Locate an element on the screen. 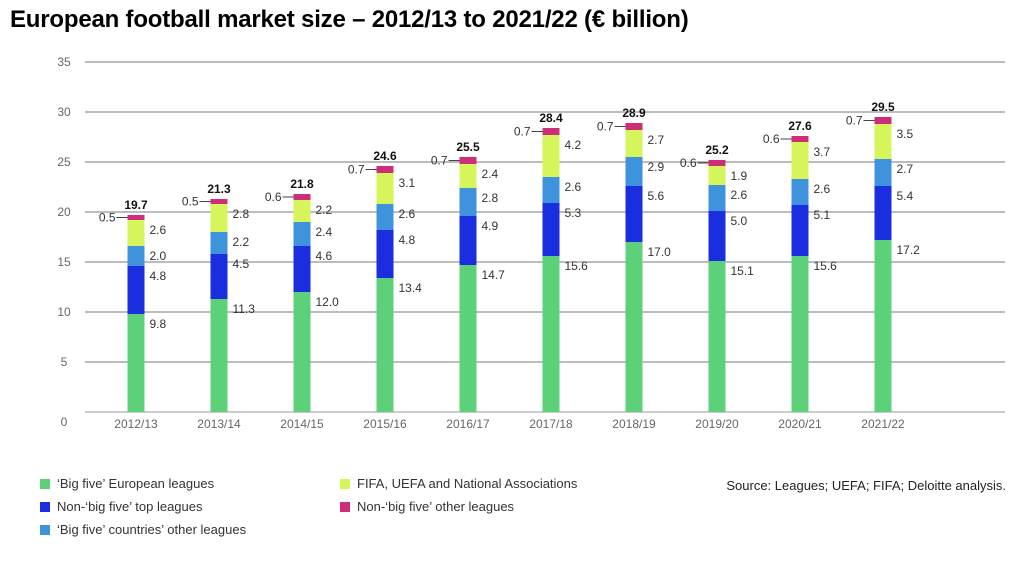 The height and width of the screenshot is (569, 1024). legend-label: ‘Big five’ countries’ other leagues is located at coordinates (152, 529).